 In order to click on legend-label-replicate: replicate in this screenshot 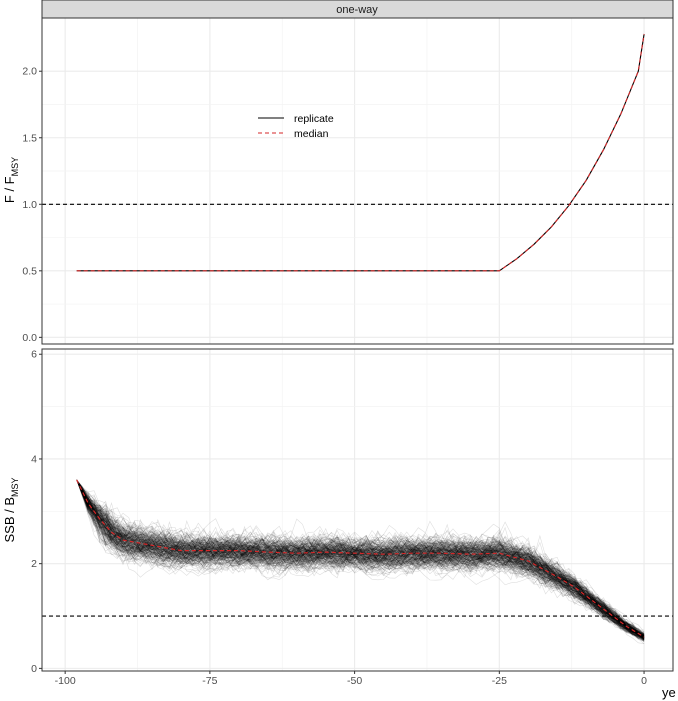, I will do `click(314, 119)`.